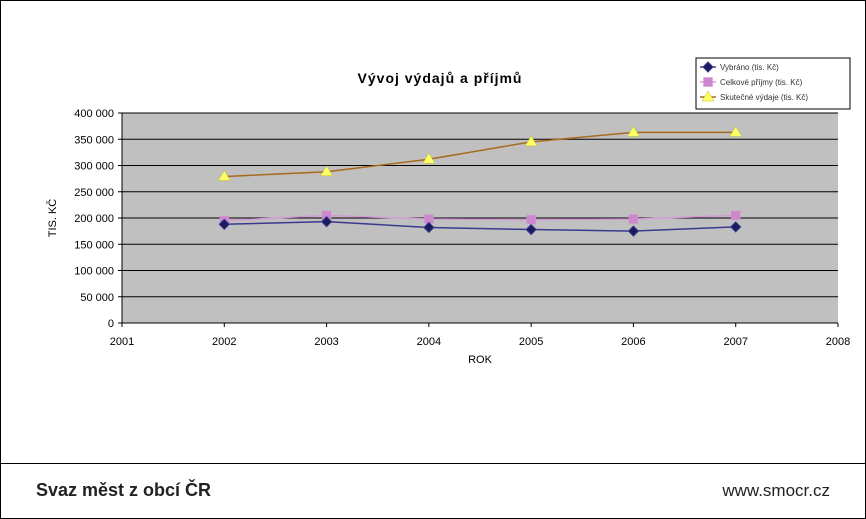 The height and width of the screenshot is (519, 866). What do you see at coordinates (761, 82) in the screenshot?
I see `legend-label: Celkové příjmy (tis. Kč)` at bounding box center [761, 82].